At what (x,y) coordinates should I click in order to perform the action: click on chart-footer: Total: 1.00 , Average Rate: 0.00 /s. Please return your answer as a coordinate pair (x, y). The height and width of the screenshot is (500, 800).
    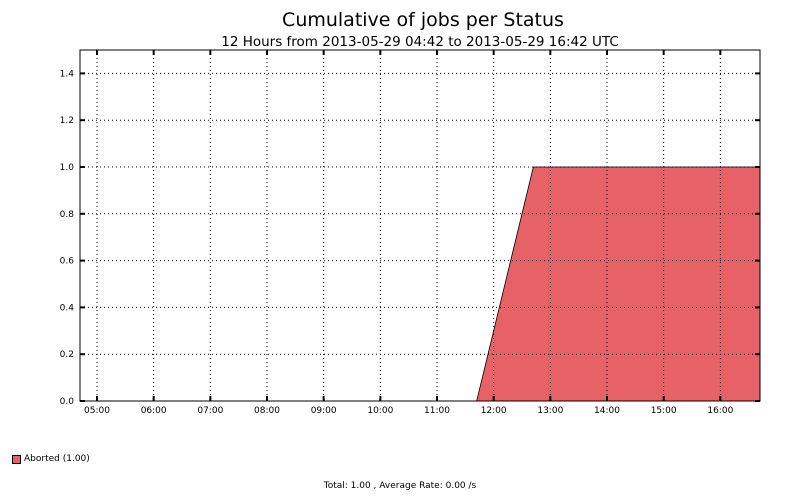
    Looking at the image, I should click on (400, 486).